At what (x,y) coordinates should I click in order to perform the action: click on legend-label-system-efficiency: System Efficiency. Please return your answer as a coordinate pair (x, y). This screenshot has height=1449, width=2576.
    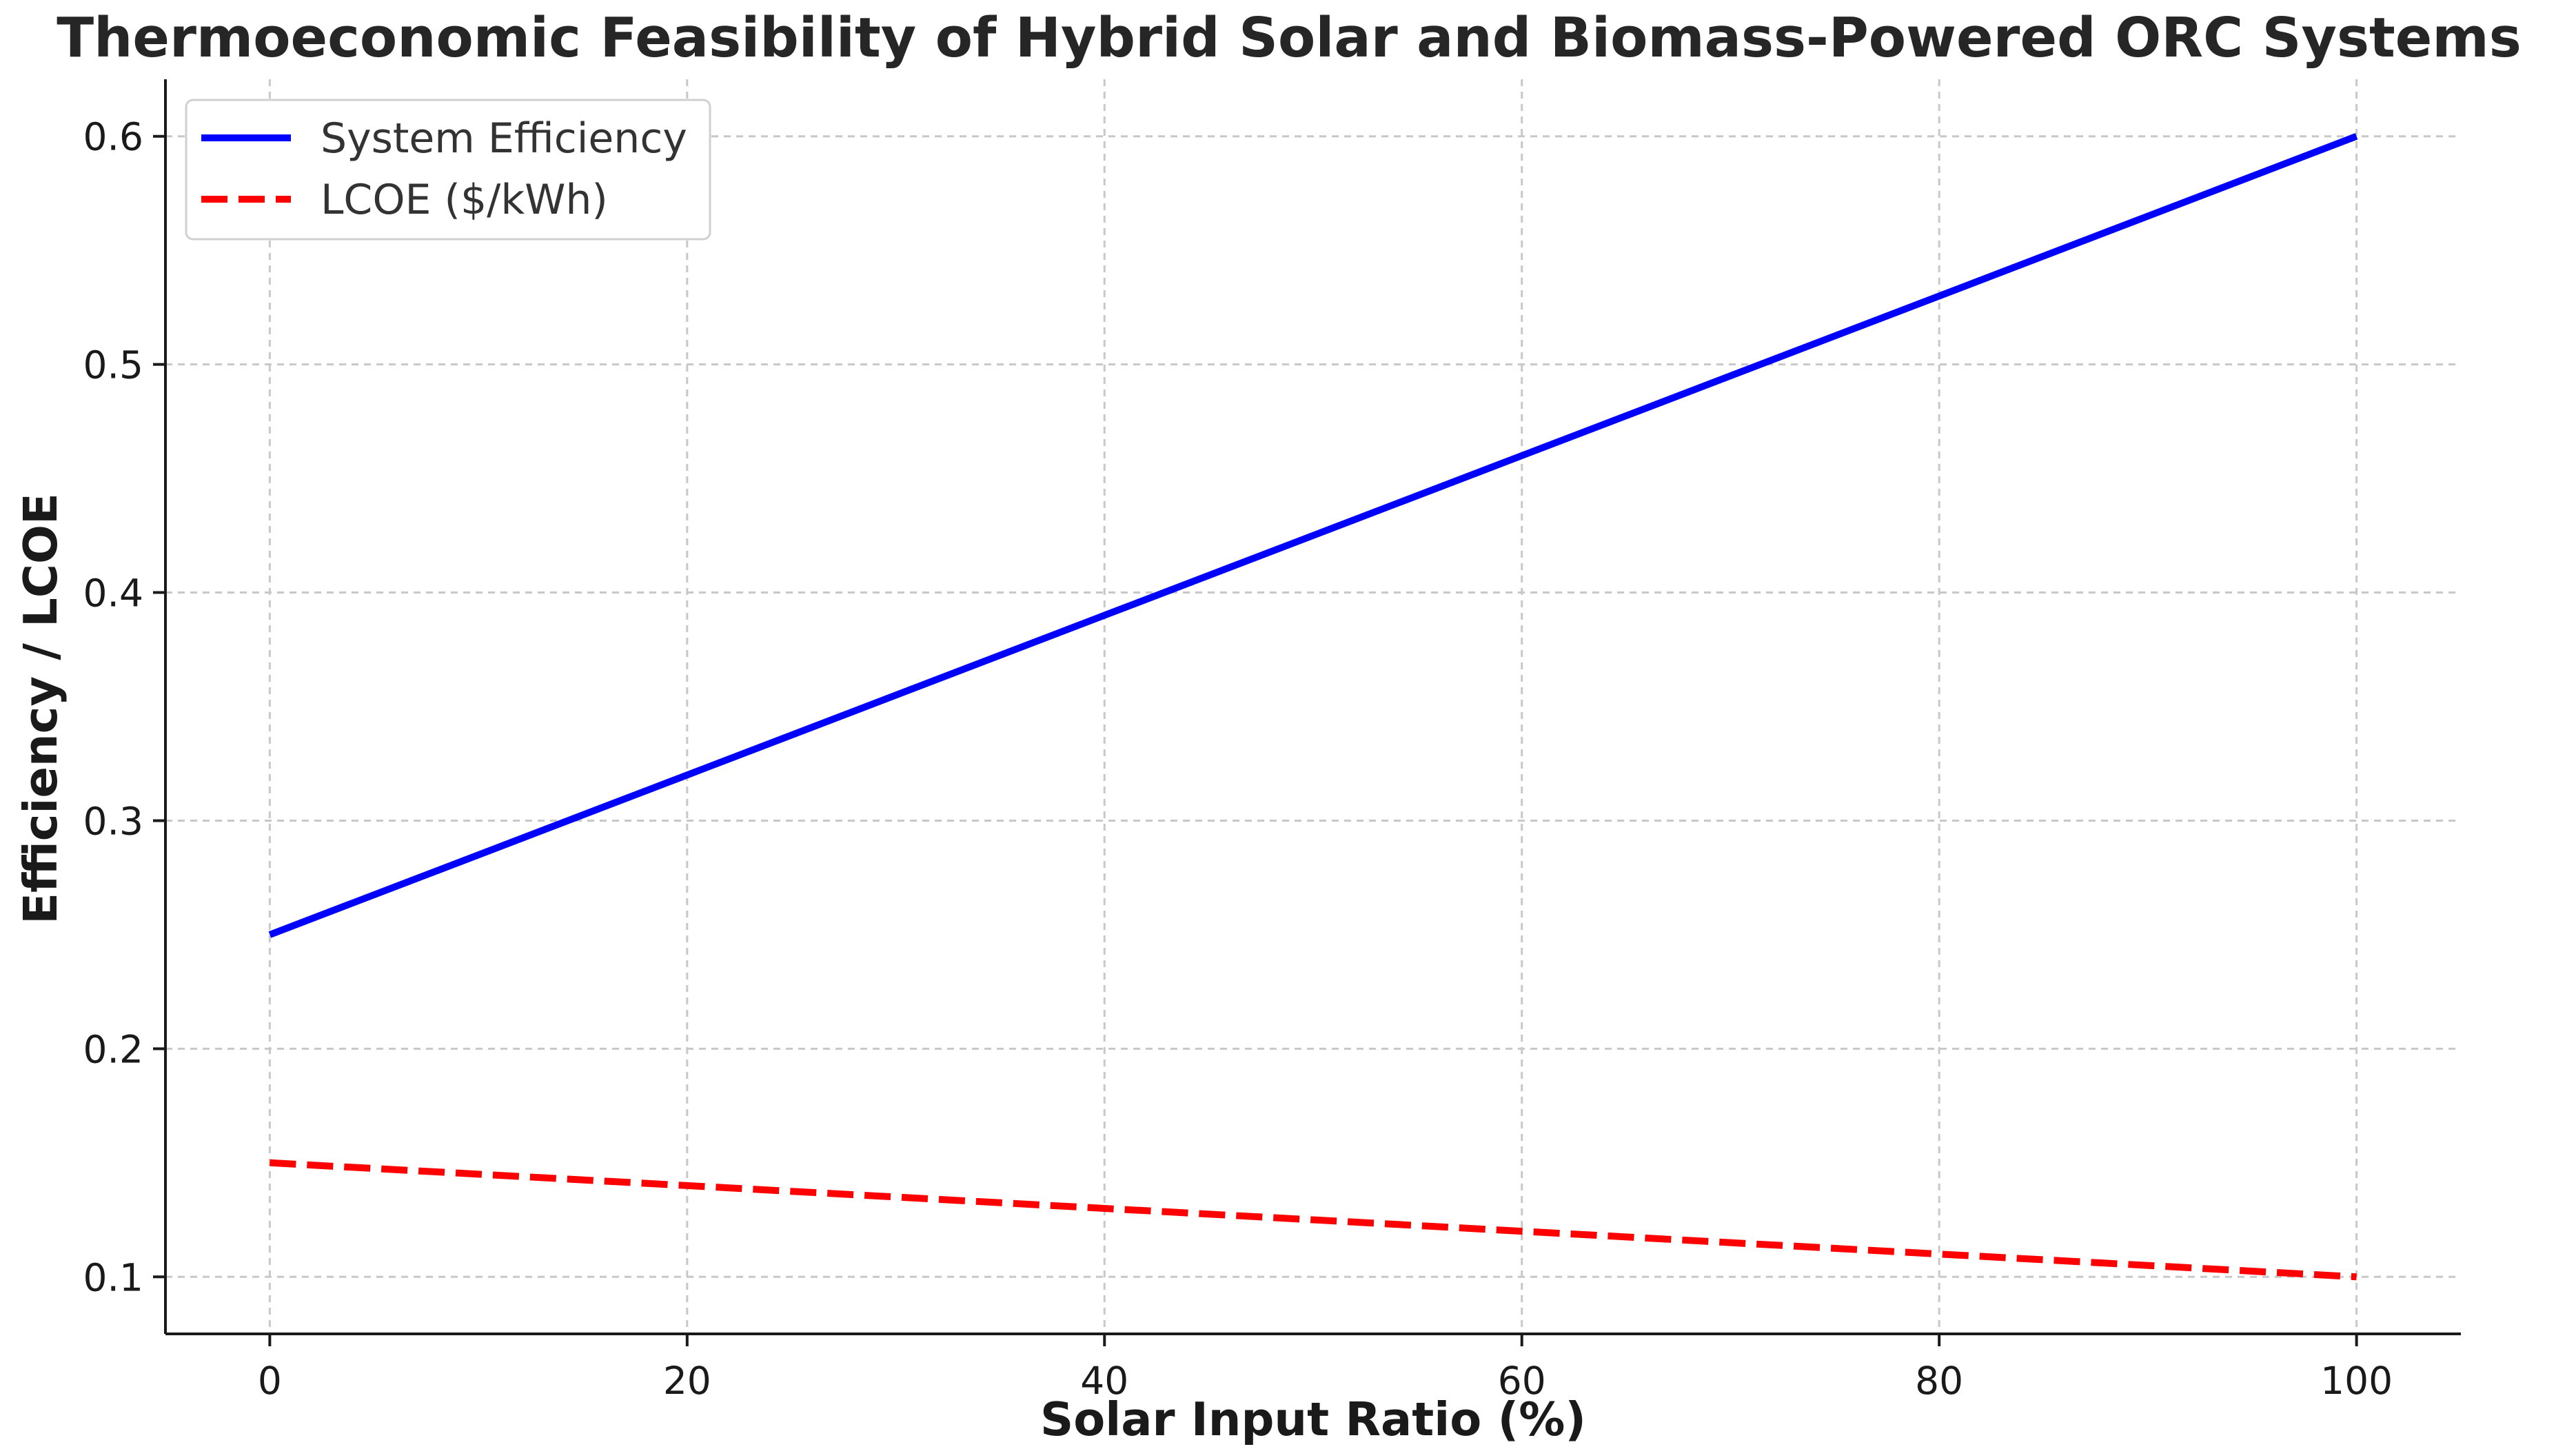
    Looking at the image, I should click on (504, 138).